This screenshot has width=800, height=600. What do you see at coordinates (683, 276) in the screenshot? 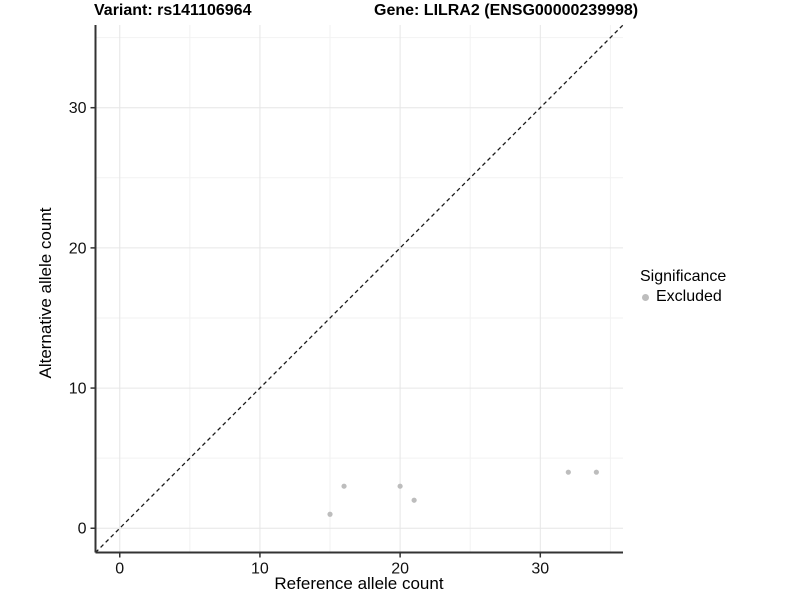
I see `legend-title: Significance` at bounding box center [683, 276].